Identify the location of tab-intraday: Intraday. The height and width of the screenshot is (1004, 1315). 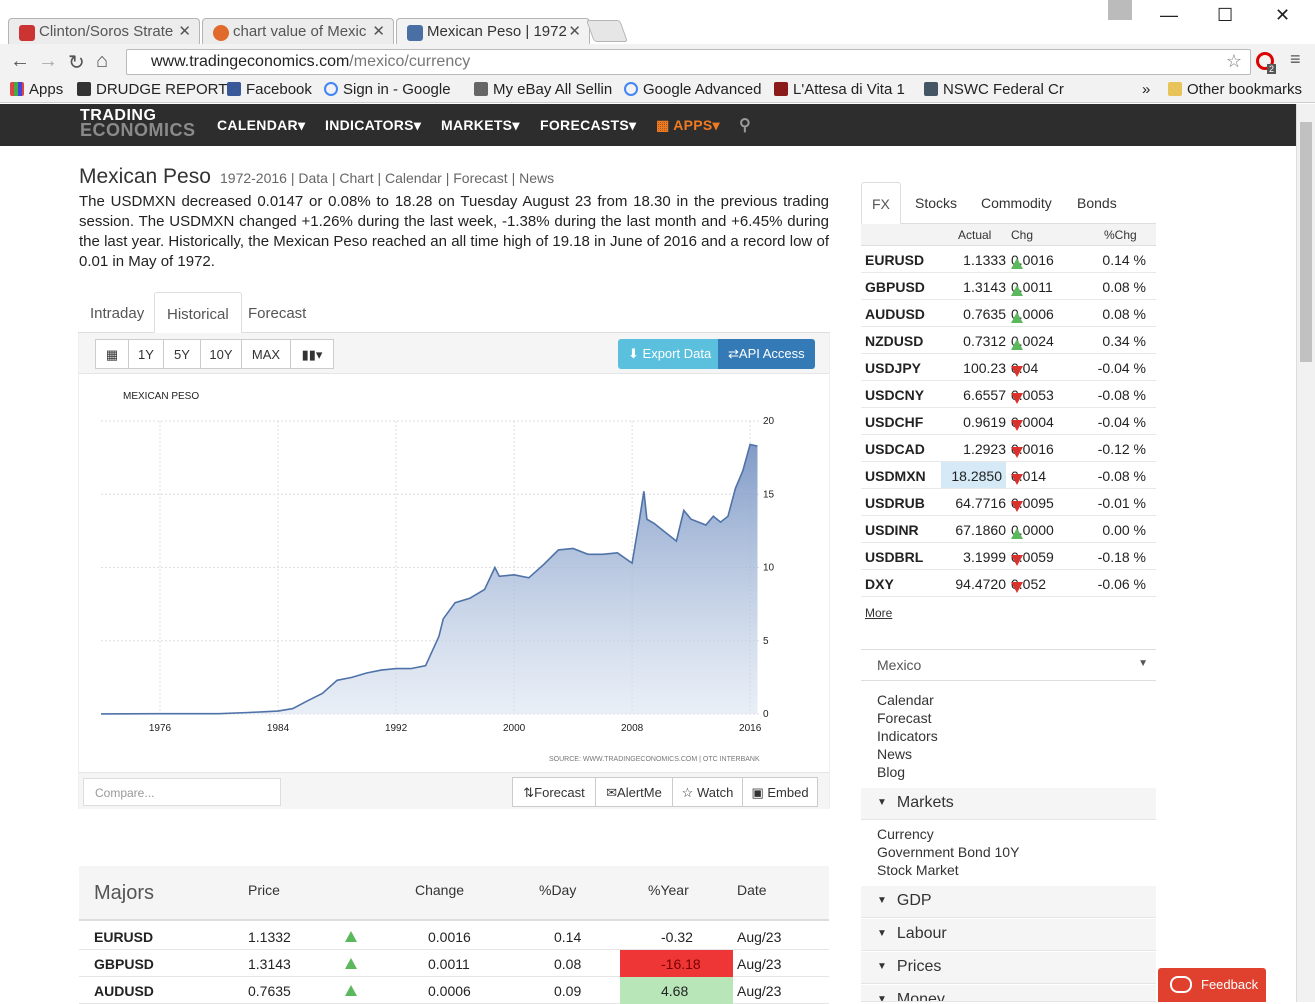
(117, 313).